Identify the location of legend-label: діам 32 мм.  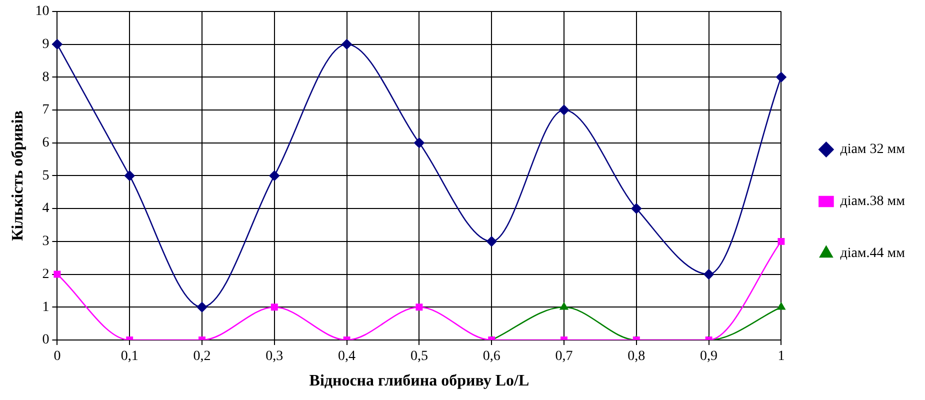
(873, 150).